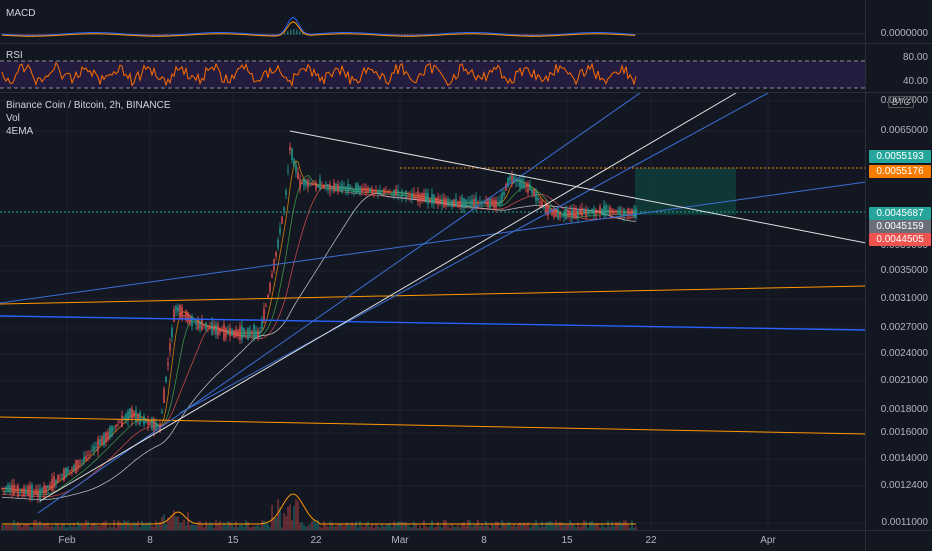 The image size is (932, 551). What do you see at coordinates (901, 102) in the screenshot?
I see `currency-badge: BTC` at bounding box center [901, 102].